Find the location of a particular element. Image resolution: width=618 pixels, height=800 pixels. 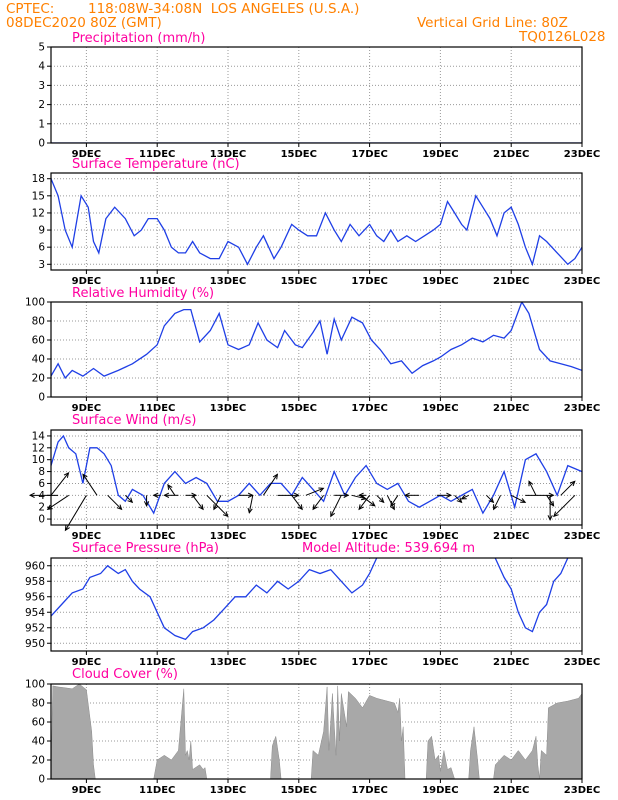

frame-wind is located at coordinates (316, 477).